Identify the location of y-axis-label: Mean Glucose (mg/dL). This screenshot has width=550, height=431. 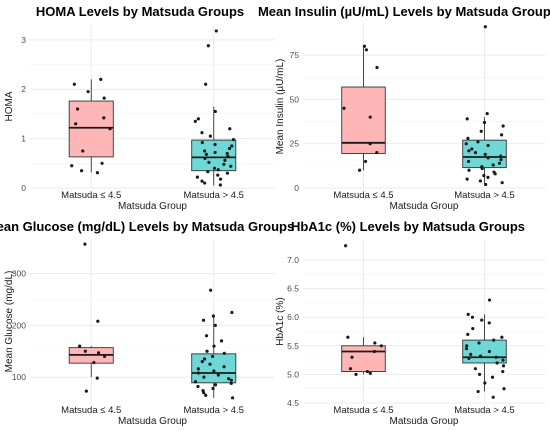
(9, 322).